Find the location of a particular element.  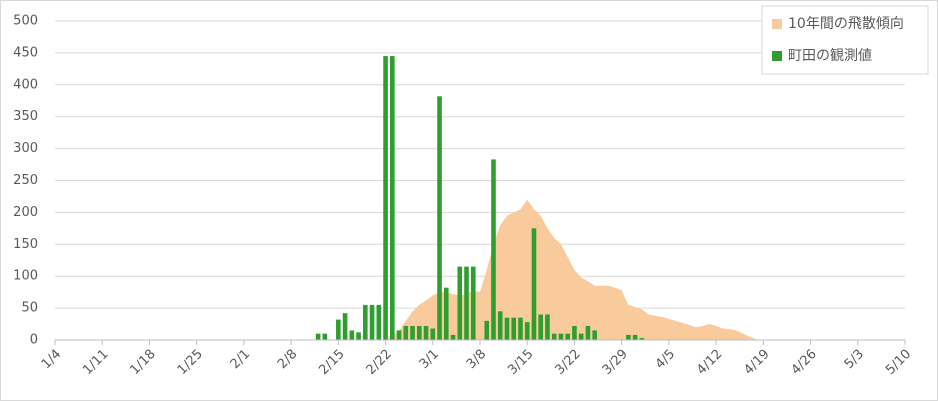

y-tick-label: 500 is located at coordinates (25, 21).